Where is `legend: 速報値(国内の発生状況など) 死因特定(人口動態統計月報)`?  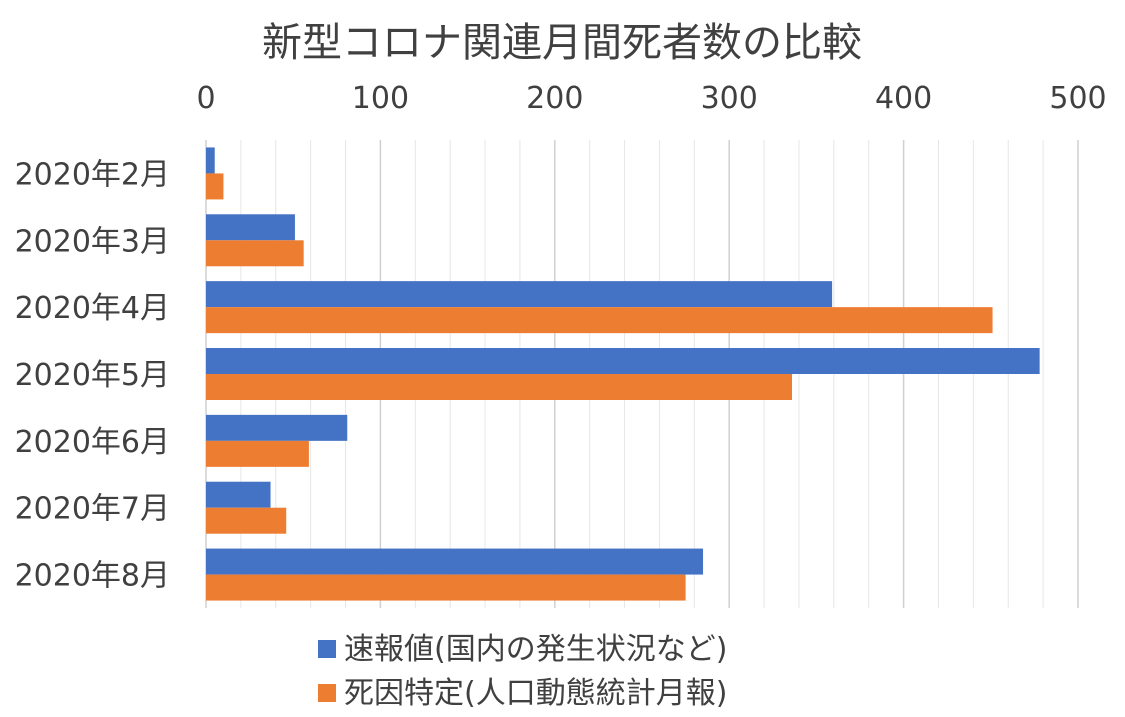 legend: 速報値(国内の発生状況など) 死因特定(人口動態統計月報) is located at coordinates (522, 671).